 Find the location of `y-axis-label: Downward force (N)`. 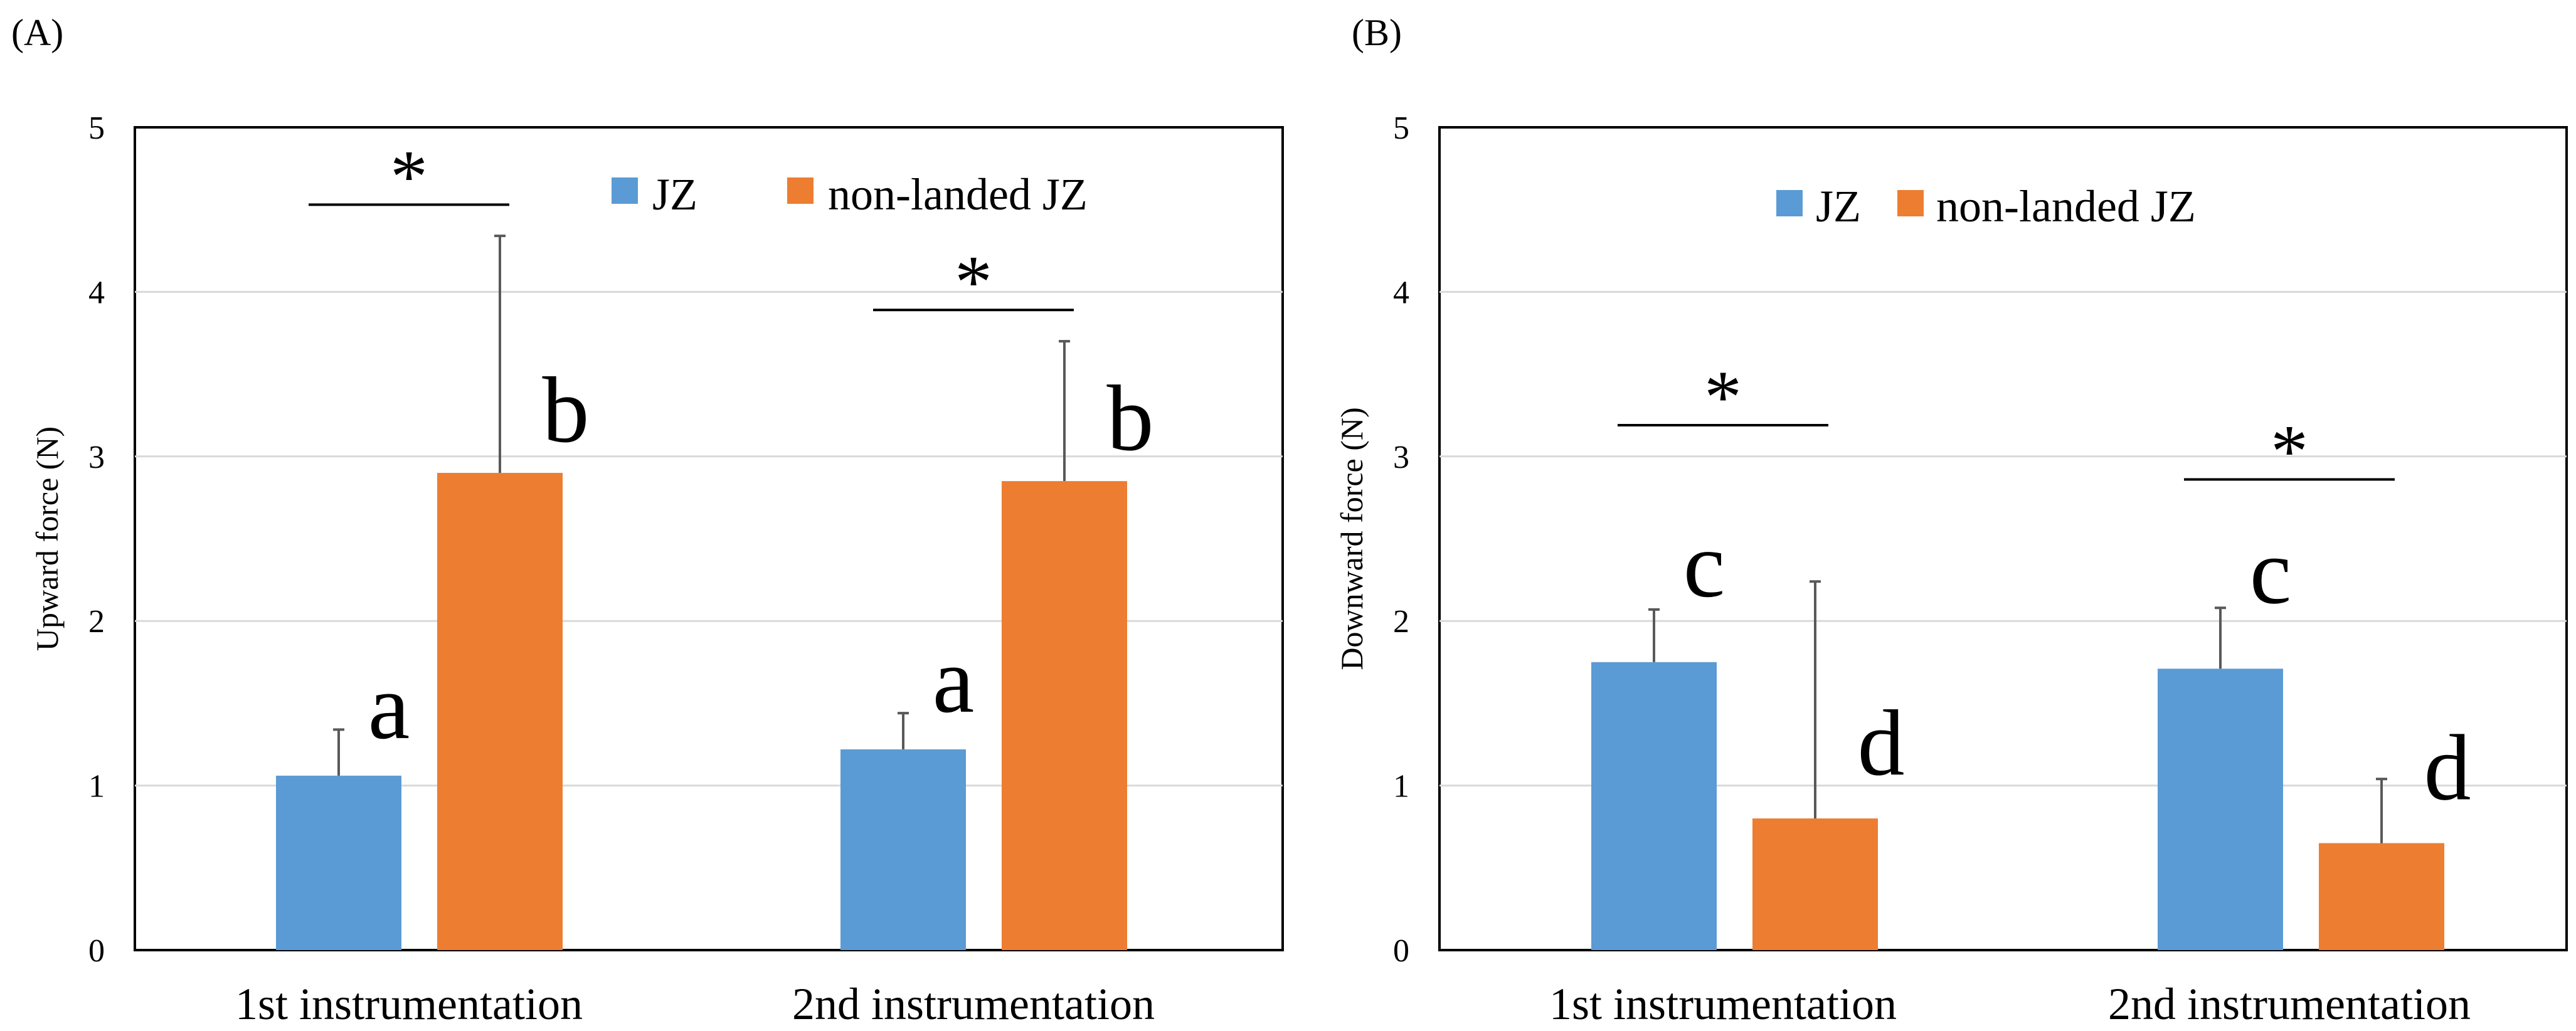

y-axis-label: Downward force (N) is located at coordinates (1351, 538).